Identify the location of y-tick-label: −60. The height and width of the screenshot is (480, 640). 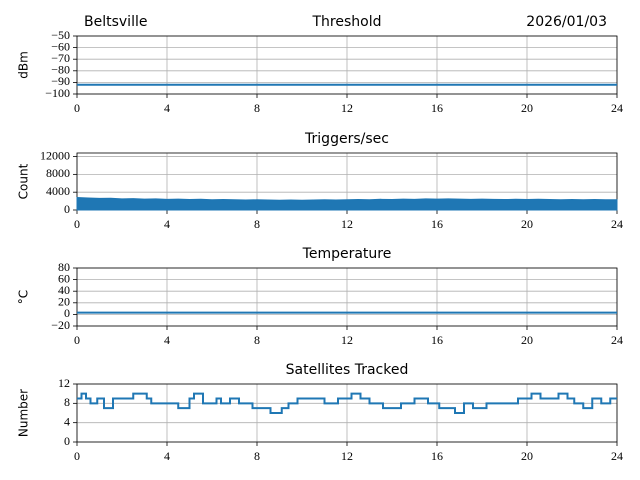
(60, 46).